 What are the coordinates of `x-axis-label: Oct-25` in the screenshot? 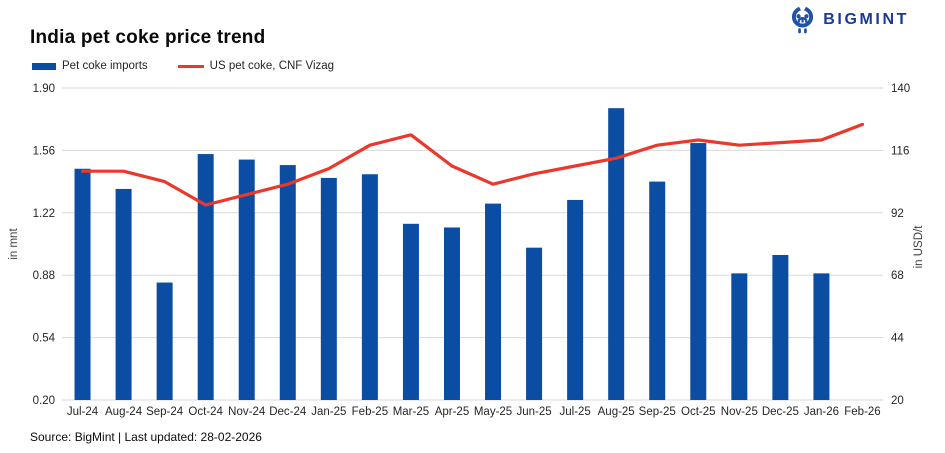 It's located at (698, 412).